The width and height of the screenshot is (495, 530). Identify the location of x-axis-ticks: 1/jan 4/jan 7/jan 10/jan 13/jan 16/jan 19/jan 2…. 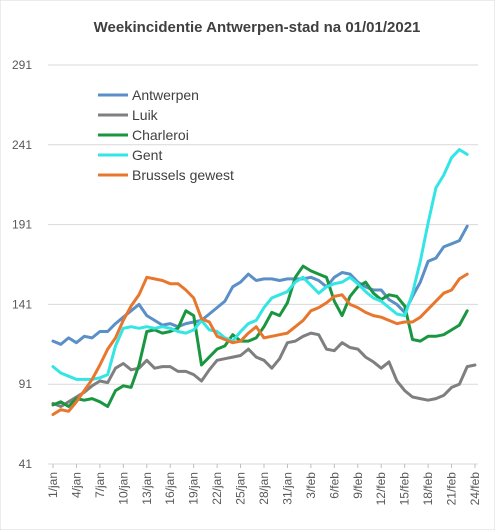
(264, 484).